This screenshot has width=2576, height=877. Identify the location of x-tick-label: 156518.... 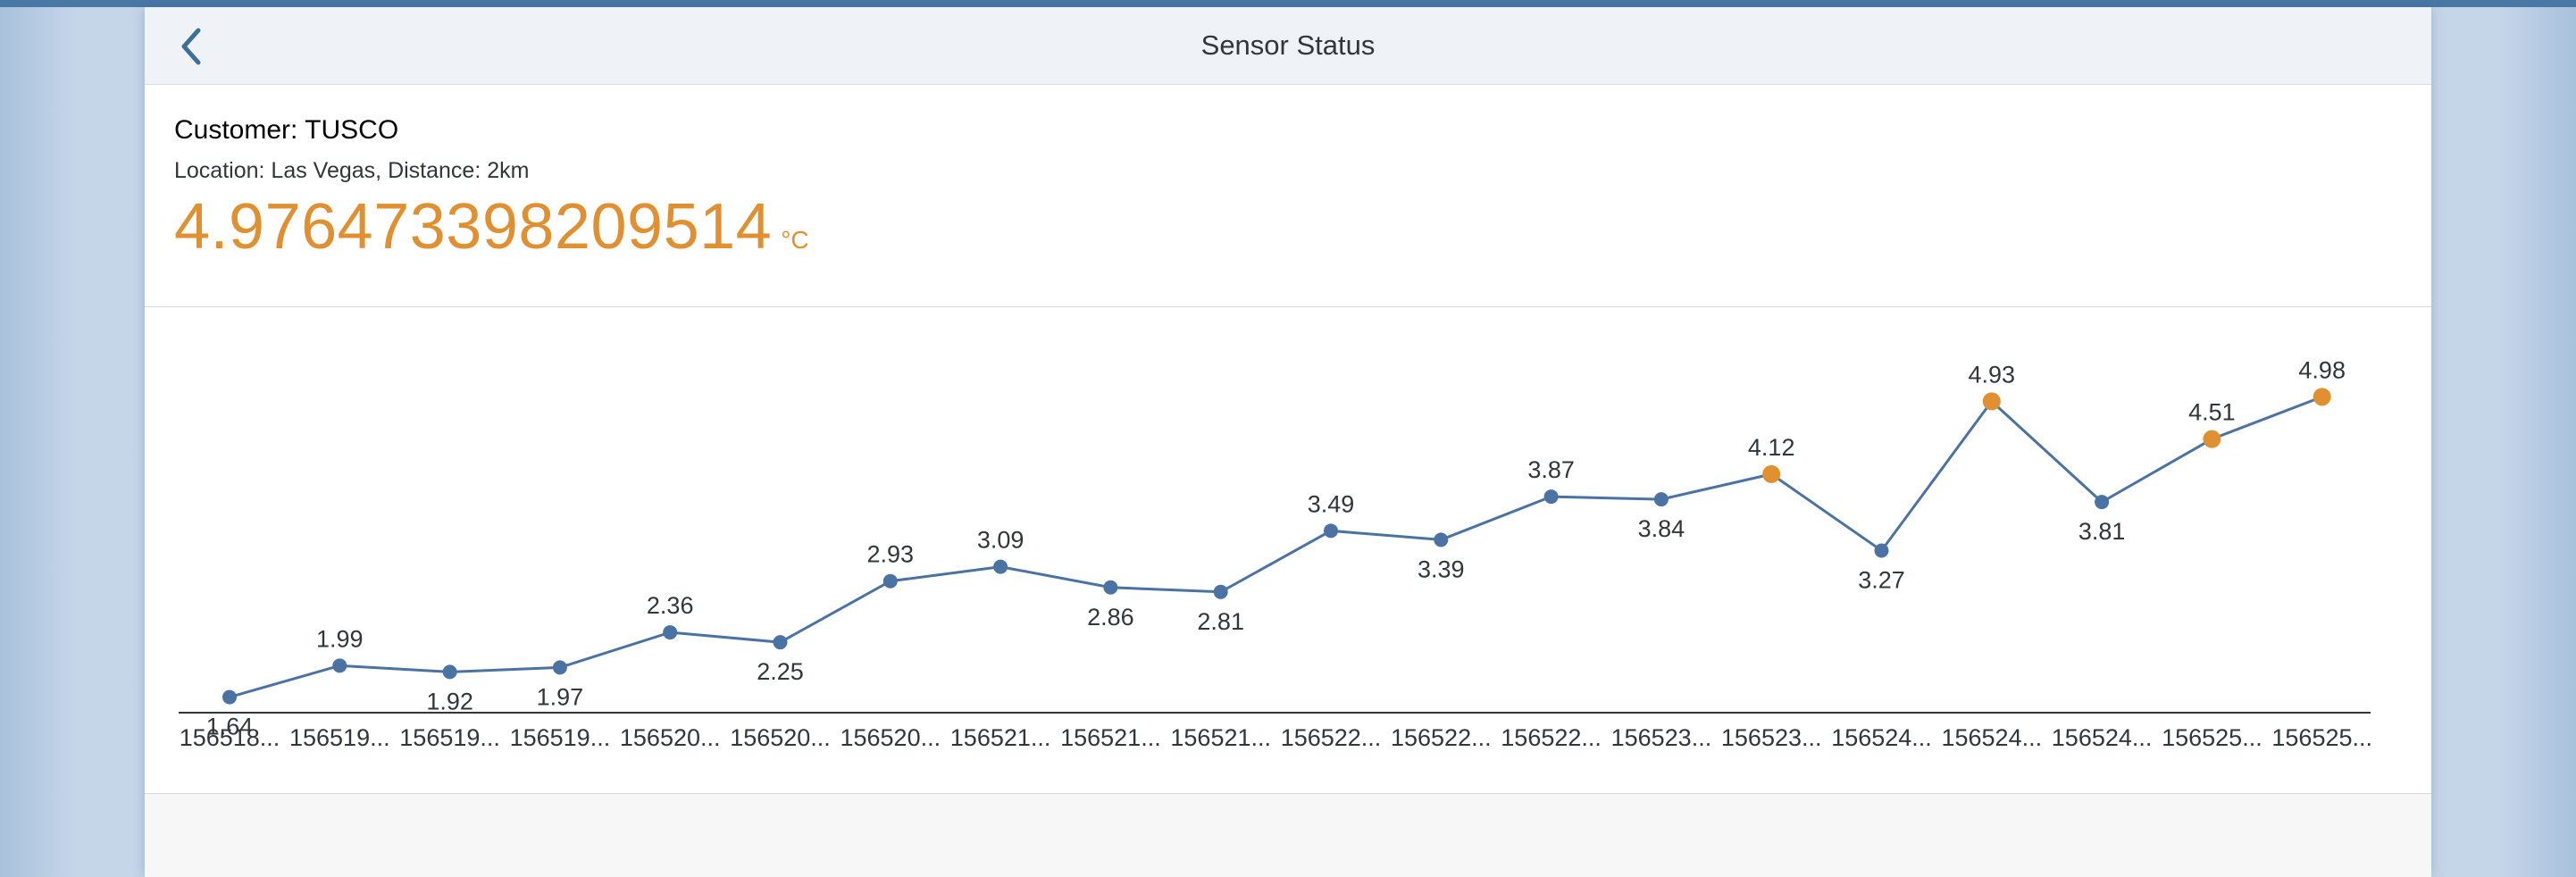
(230, 737).